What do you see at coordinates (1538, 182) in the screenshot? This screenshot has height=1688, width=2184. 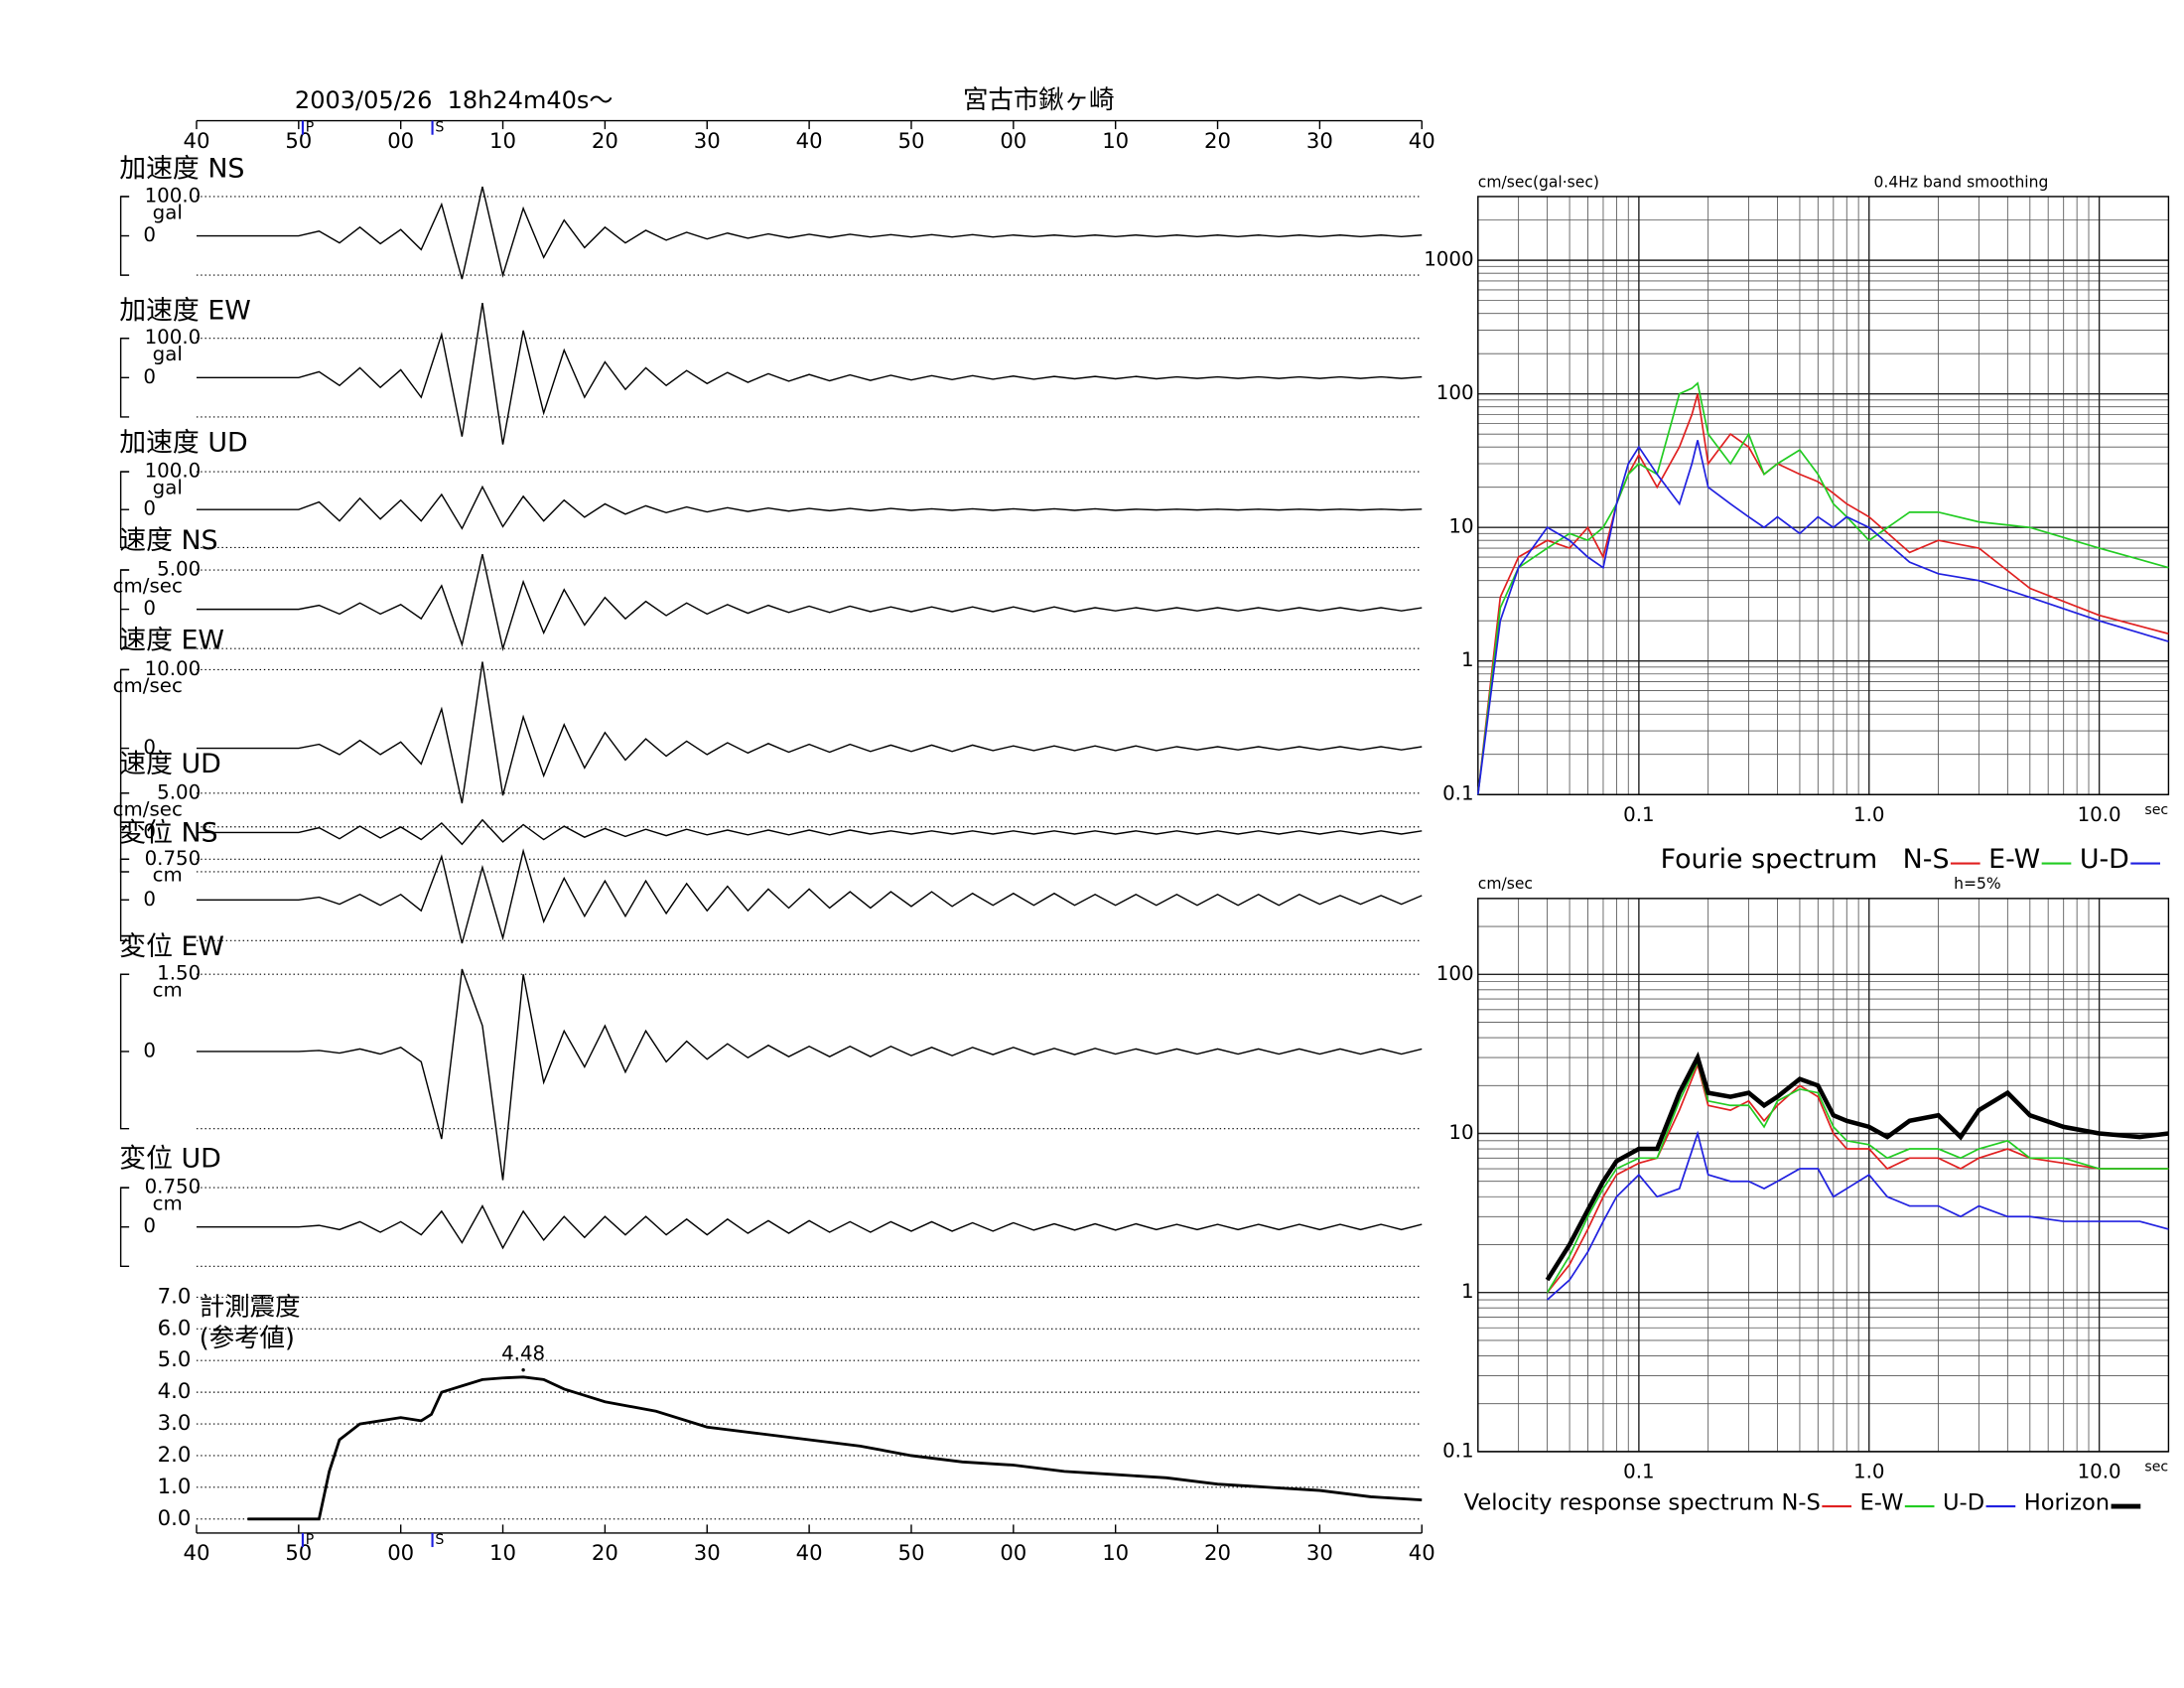 I see `y-axis-unit: cm/sec(gal·sec)` at bounding box center [1538, 182].